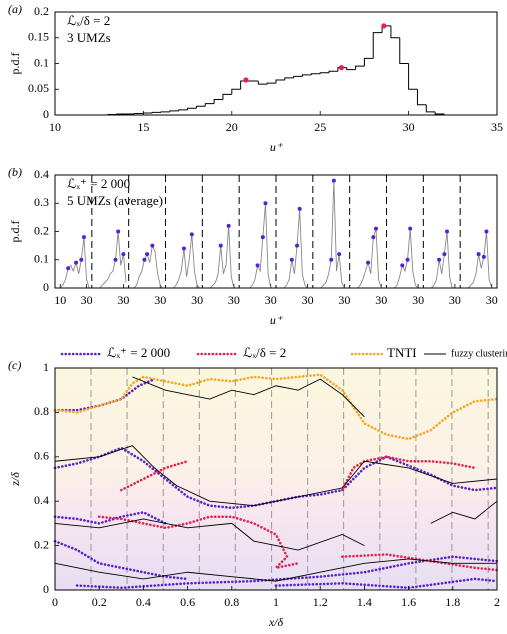 The width and height of the screenshot is (507, 634). I want to click on legend-label: TNTI, so click(402, 352).